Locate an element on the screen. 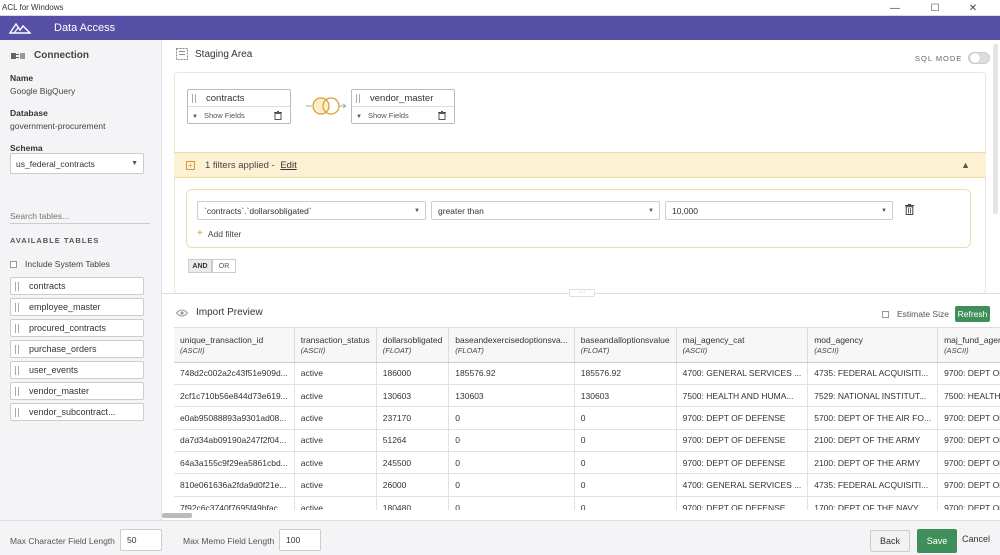 The width and height of the screenshot is (1000, 555). max-memo-field-length-input is located at coordinates (300, 540).